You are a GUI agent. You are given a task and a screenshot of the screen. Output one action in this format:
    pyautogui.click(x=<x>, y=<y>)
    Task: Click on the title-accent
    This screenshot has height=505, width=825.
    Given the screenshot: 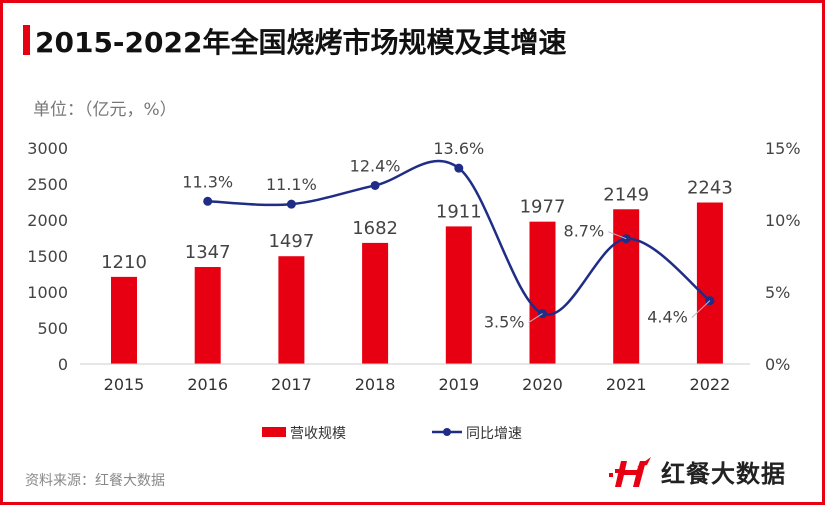 What is the action you would take?
    pyautogui.click(x=26, y=40)
    